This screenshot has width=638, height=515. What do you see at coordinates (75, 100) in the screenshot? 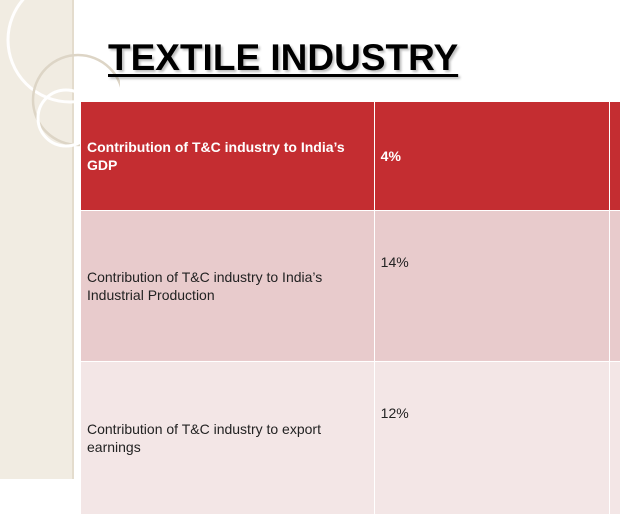
I see `deco-circle-medium` at bounding box center [75, 100].